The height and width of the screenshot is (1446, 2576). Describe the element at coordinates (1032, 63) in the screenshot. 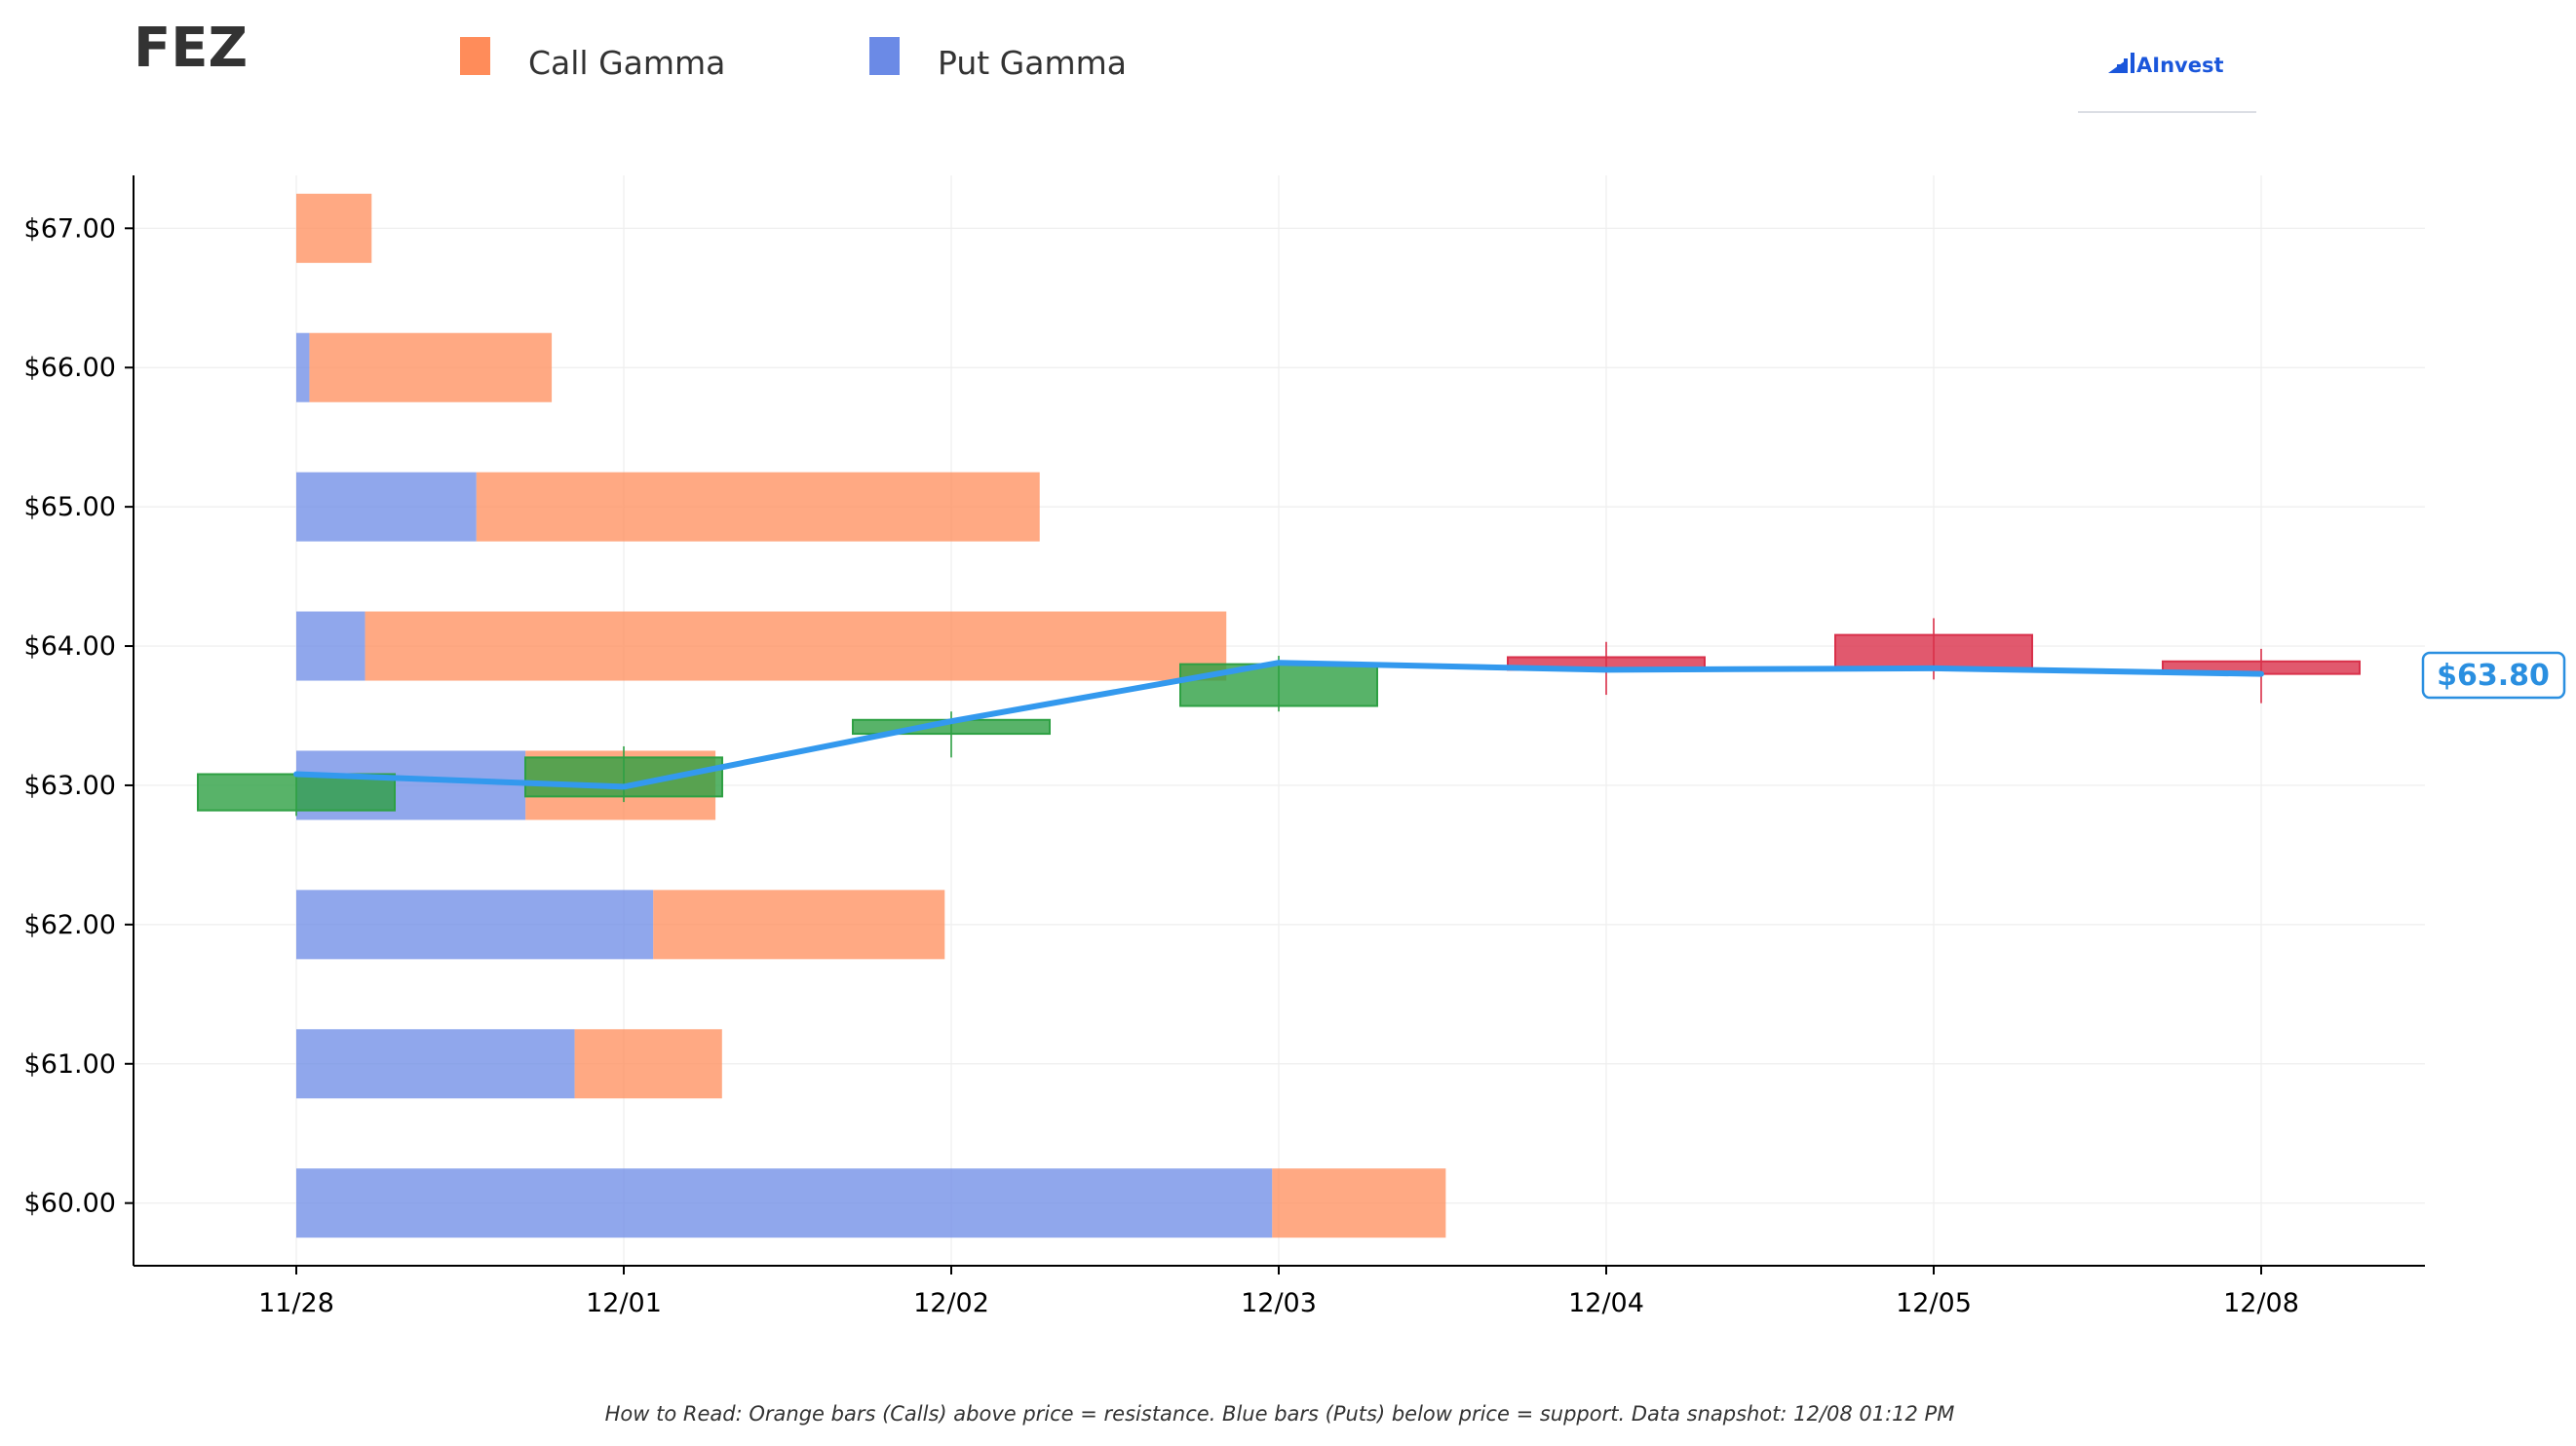

I see `legend-label-put: Put Gamma` at that location.